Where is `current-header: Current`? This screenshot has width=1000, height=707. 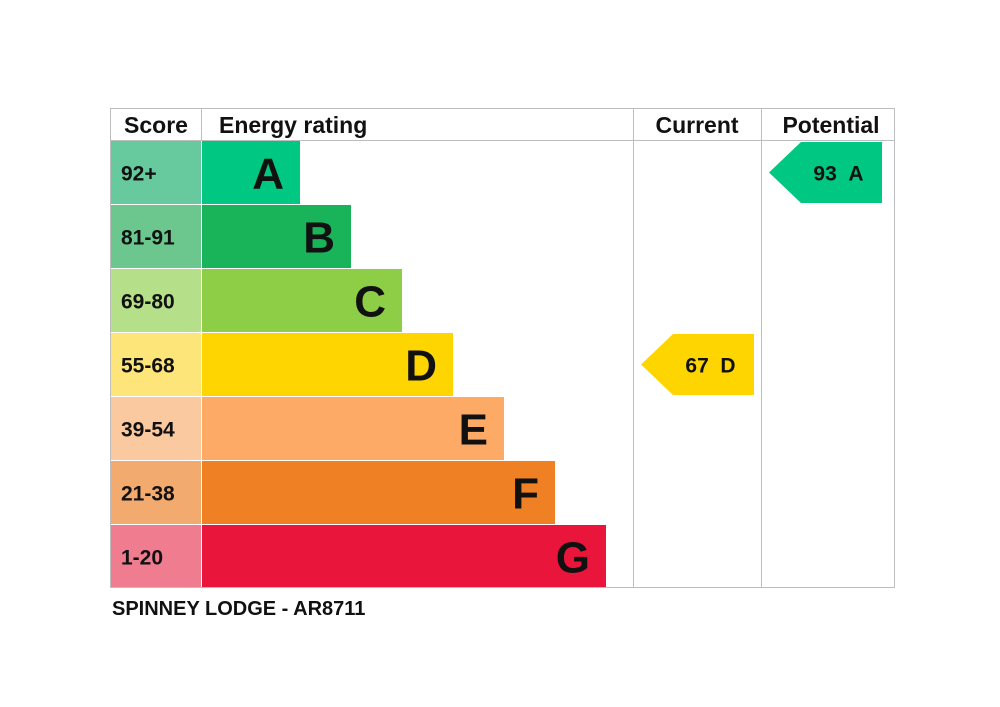 current-header: Current is located at coordinates (696, 125).